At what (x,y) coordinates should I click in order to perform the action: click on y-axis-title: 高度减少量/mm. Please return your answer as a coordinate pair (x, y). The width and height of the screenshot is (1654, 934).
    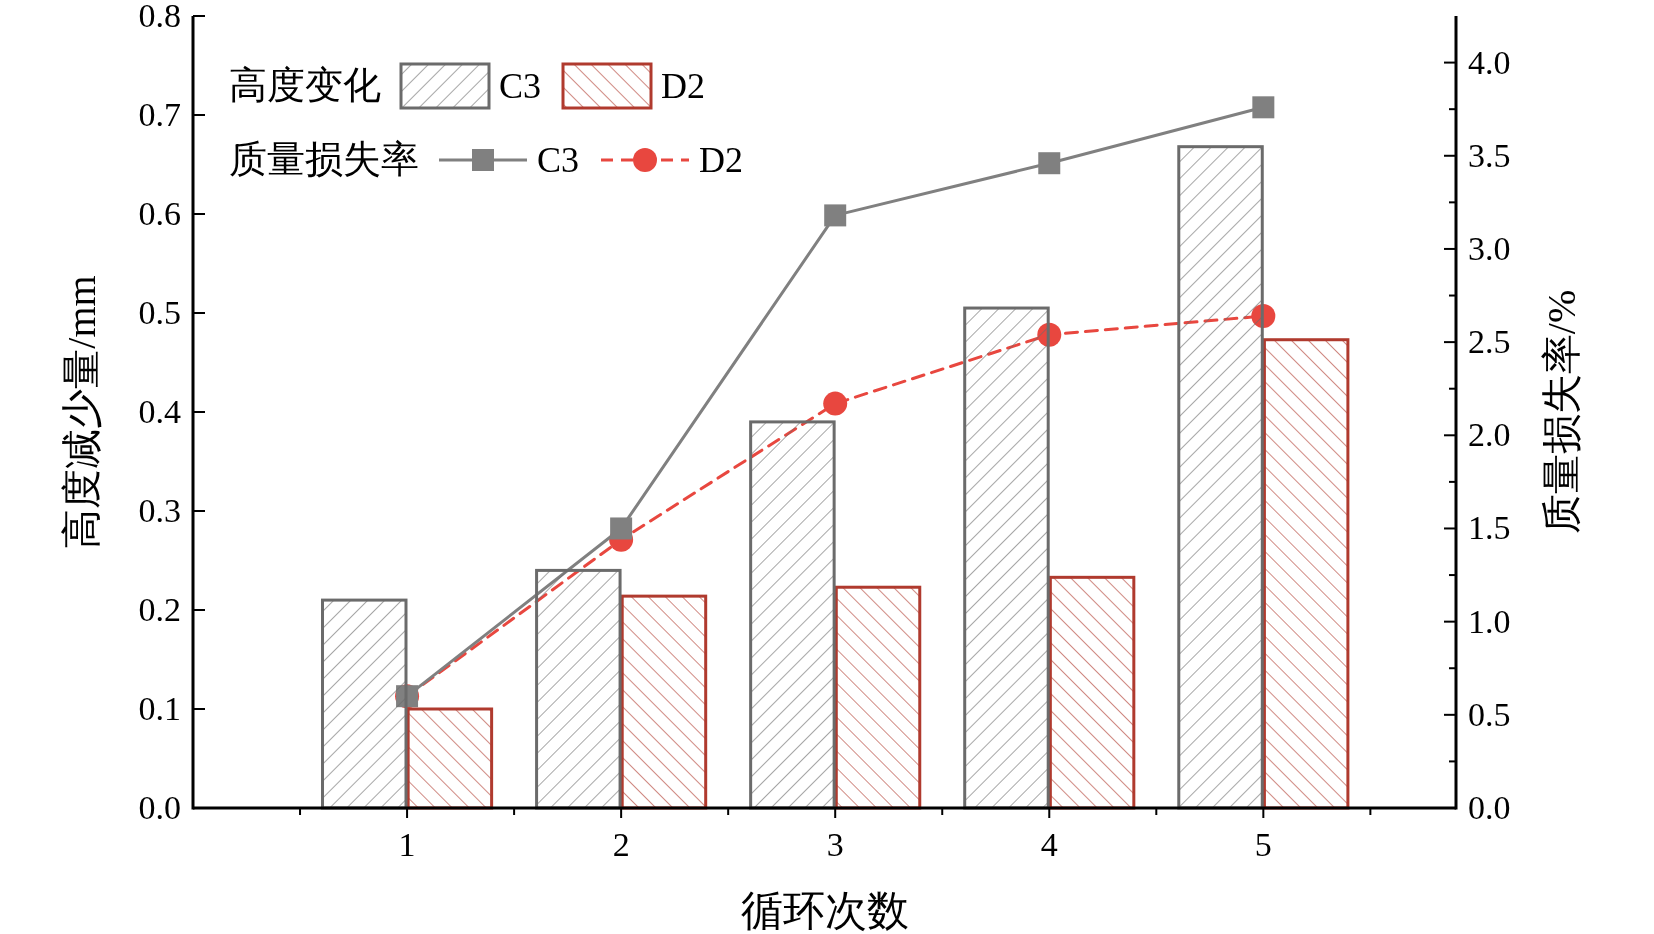
    Looking at the image, I should click on (81, 412).